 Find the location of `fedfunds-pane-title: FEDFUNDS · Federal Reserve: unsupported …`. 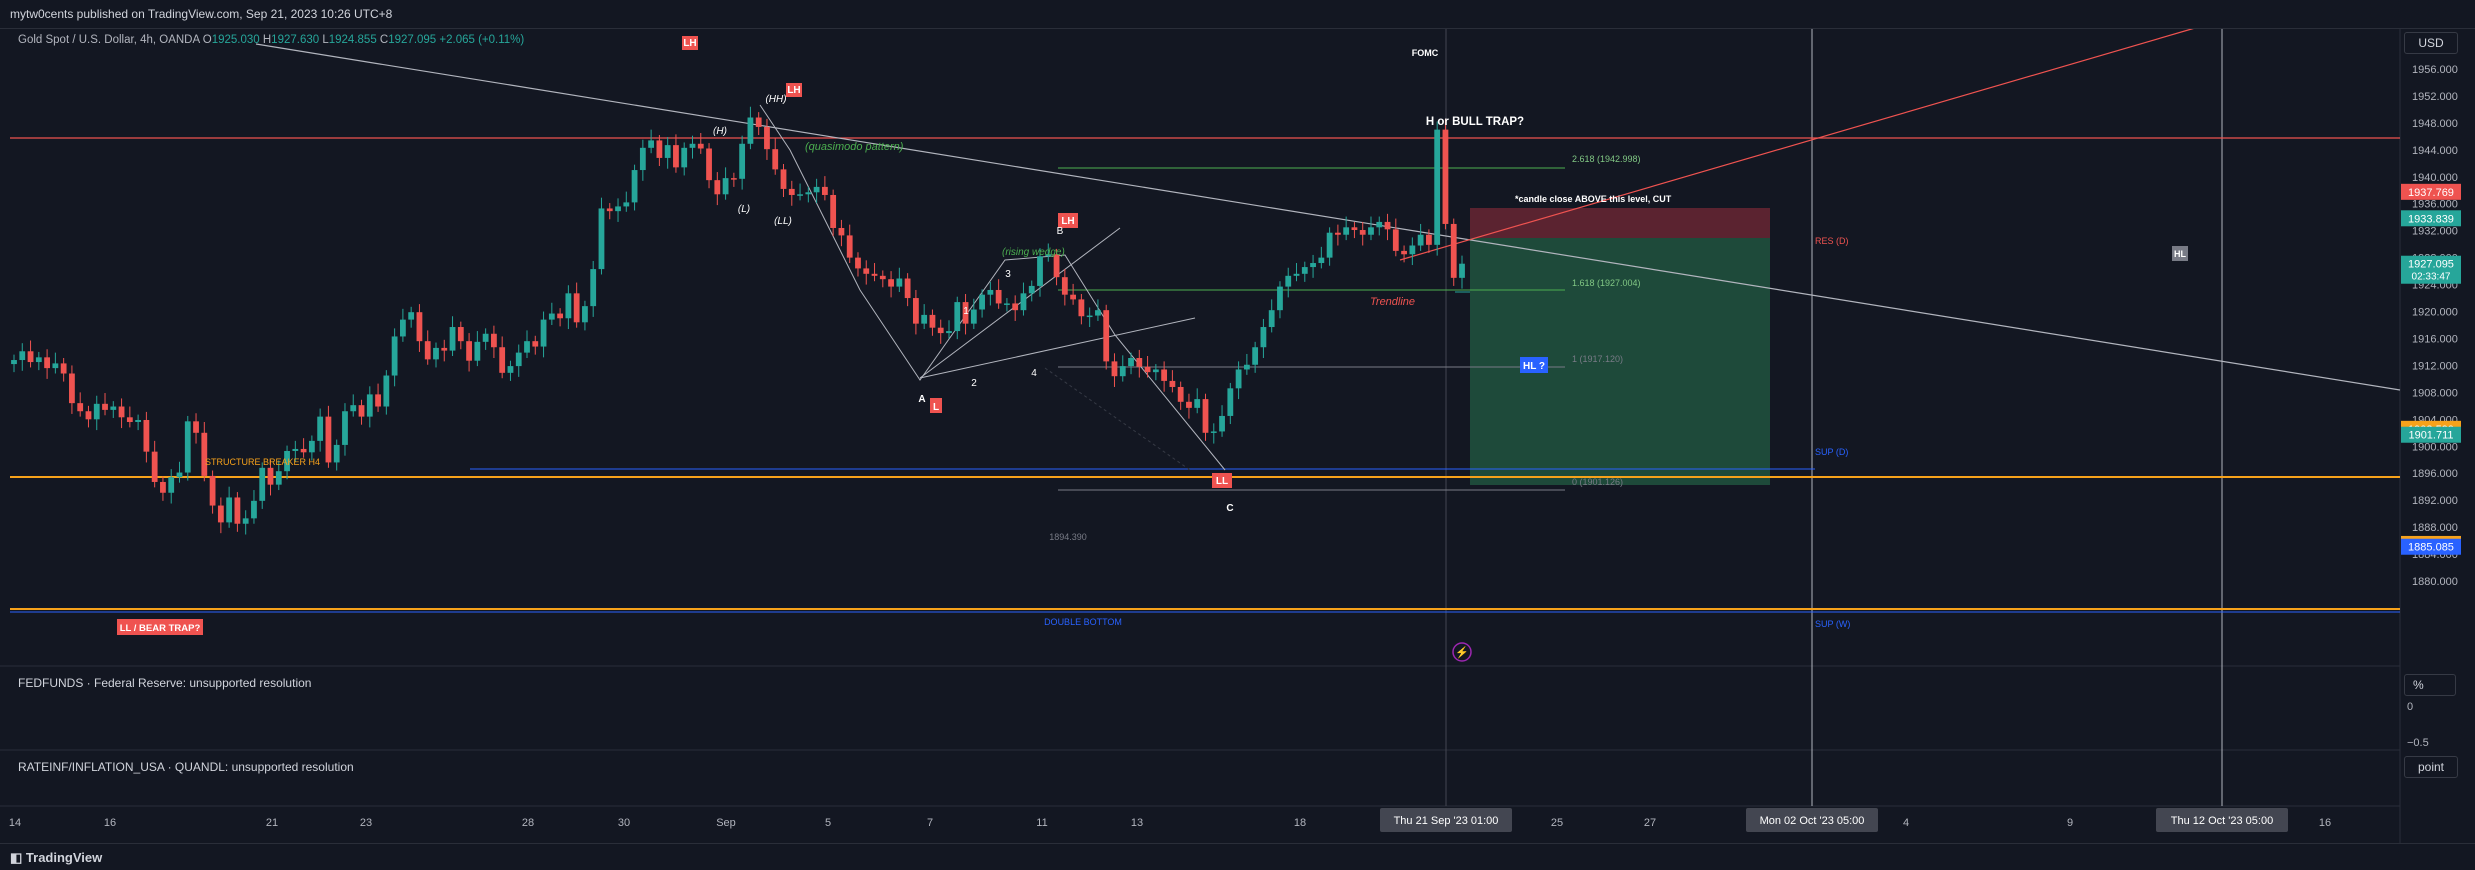

fedfunds-pane-title: FEDFUNDS · Federal Reserve: unsupported … is located at coordinates (165, 683).